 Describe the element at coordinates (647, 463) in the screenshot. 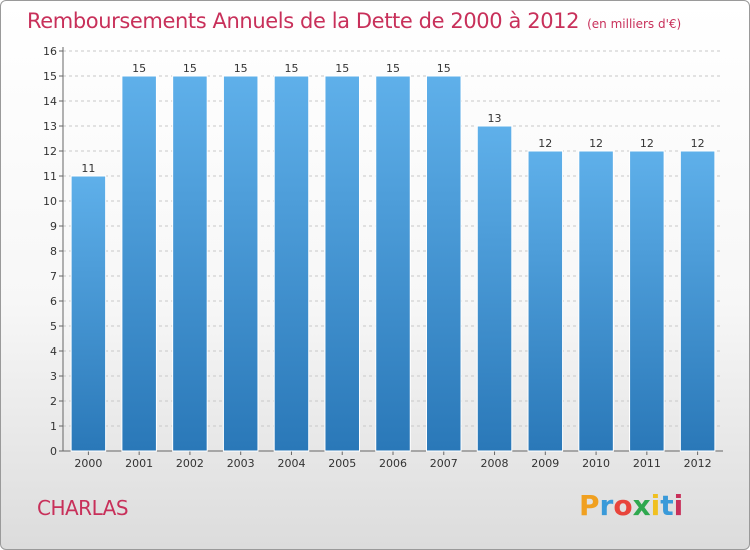

I see `x-tick-label: 2011` at that location.